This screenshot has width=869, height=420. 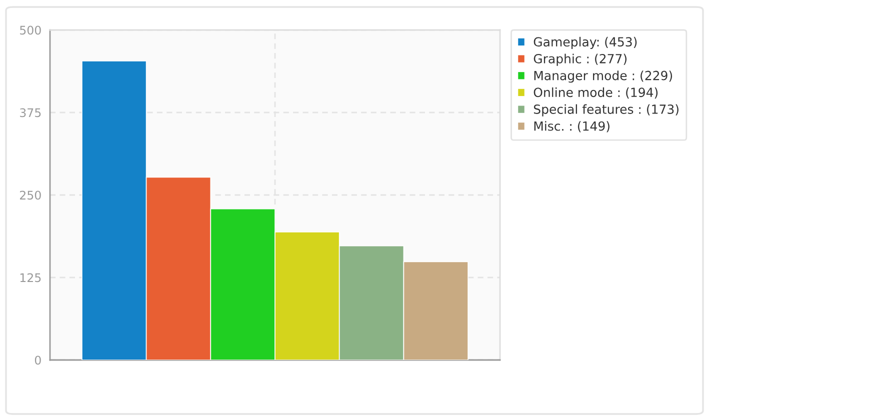 I want to click on y-tick-label: 375, so click(x=30, y=113).